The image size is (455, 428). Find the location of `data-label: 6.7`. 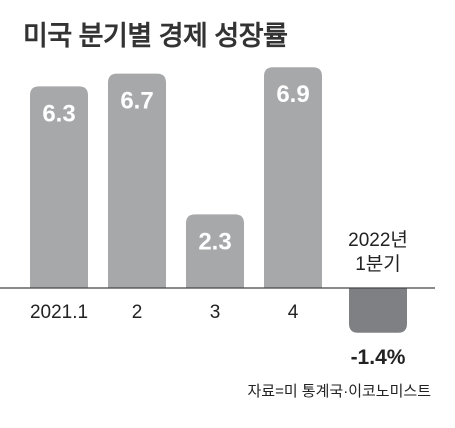

data-label: 6.7 is located at coordinates (136, 101).